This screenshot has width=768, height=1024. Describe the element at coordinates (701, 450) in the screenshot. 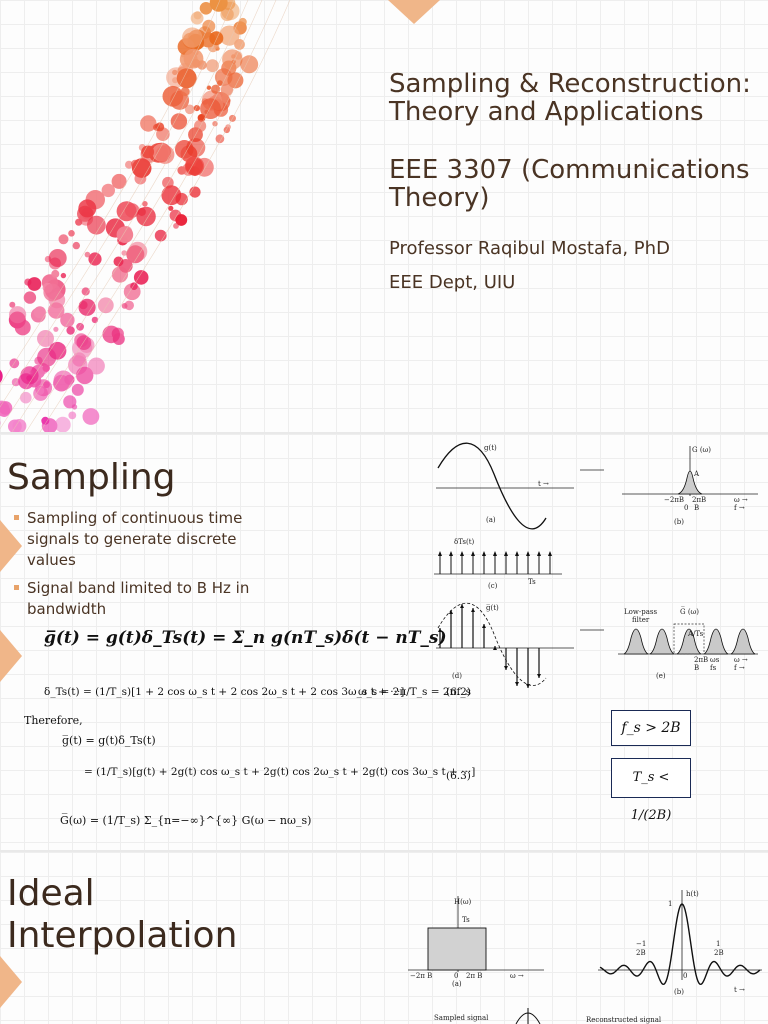

I see `G-omega-label: G (ω)` at that location.